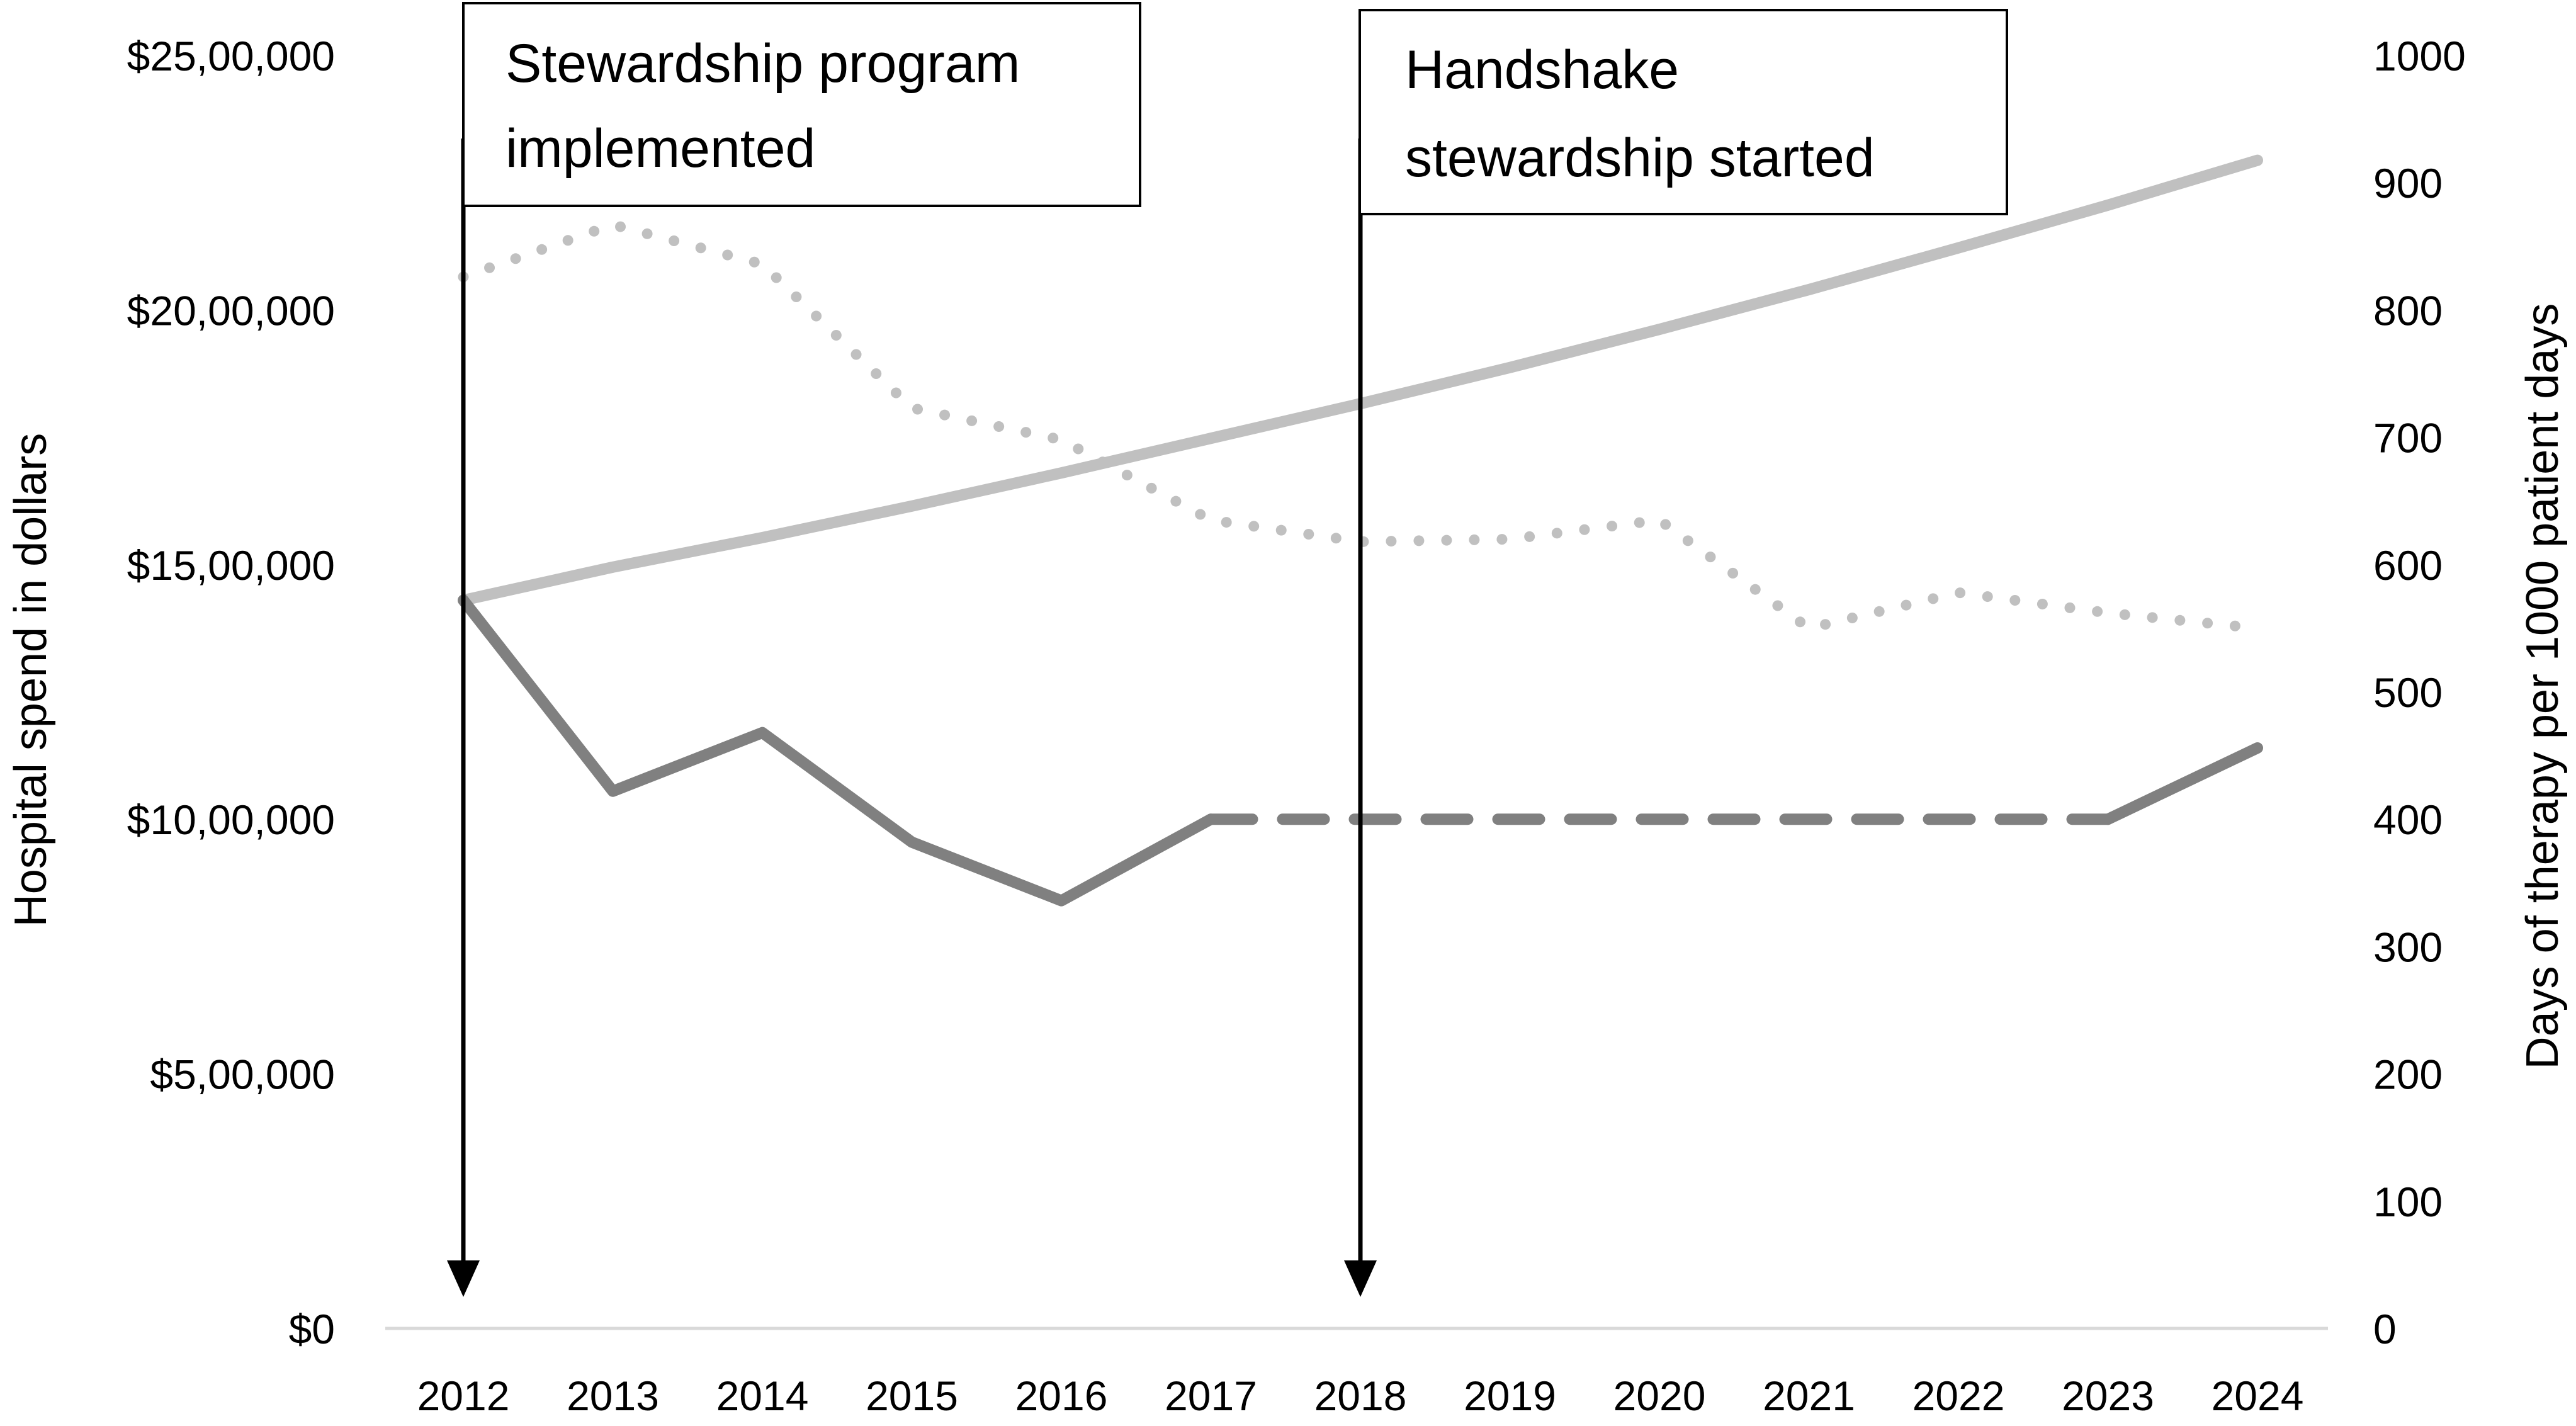 The image size is (2576, 1426). I want to click on x-tick-label: 2020, so click(1659, 1395).